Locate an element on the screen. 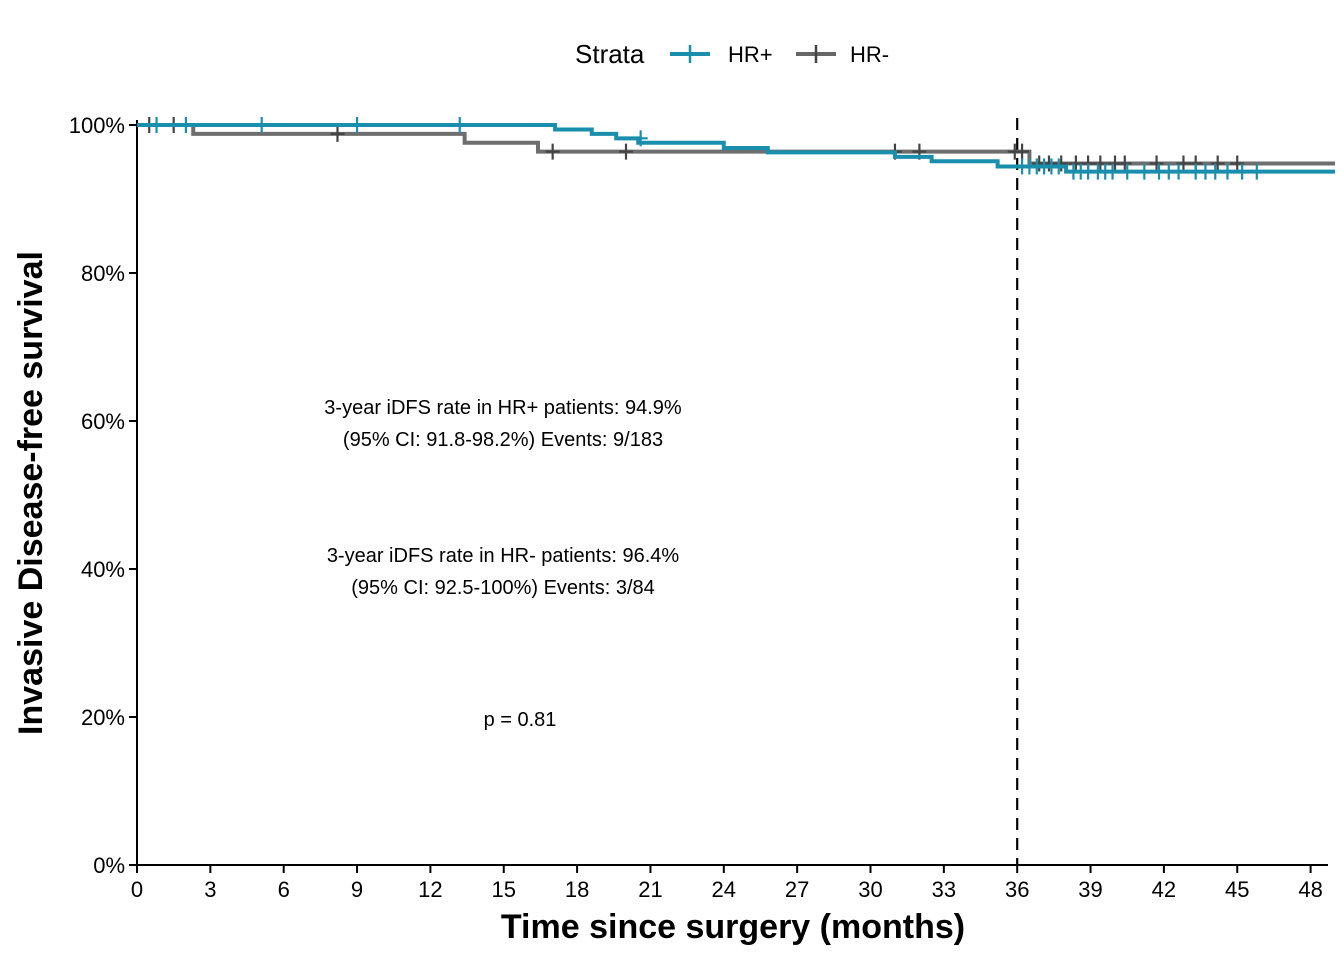 The height and width of the screenshot is (960, 1344). x-tick-label: 21 is located at coordinates (650, 889).